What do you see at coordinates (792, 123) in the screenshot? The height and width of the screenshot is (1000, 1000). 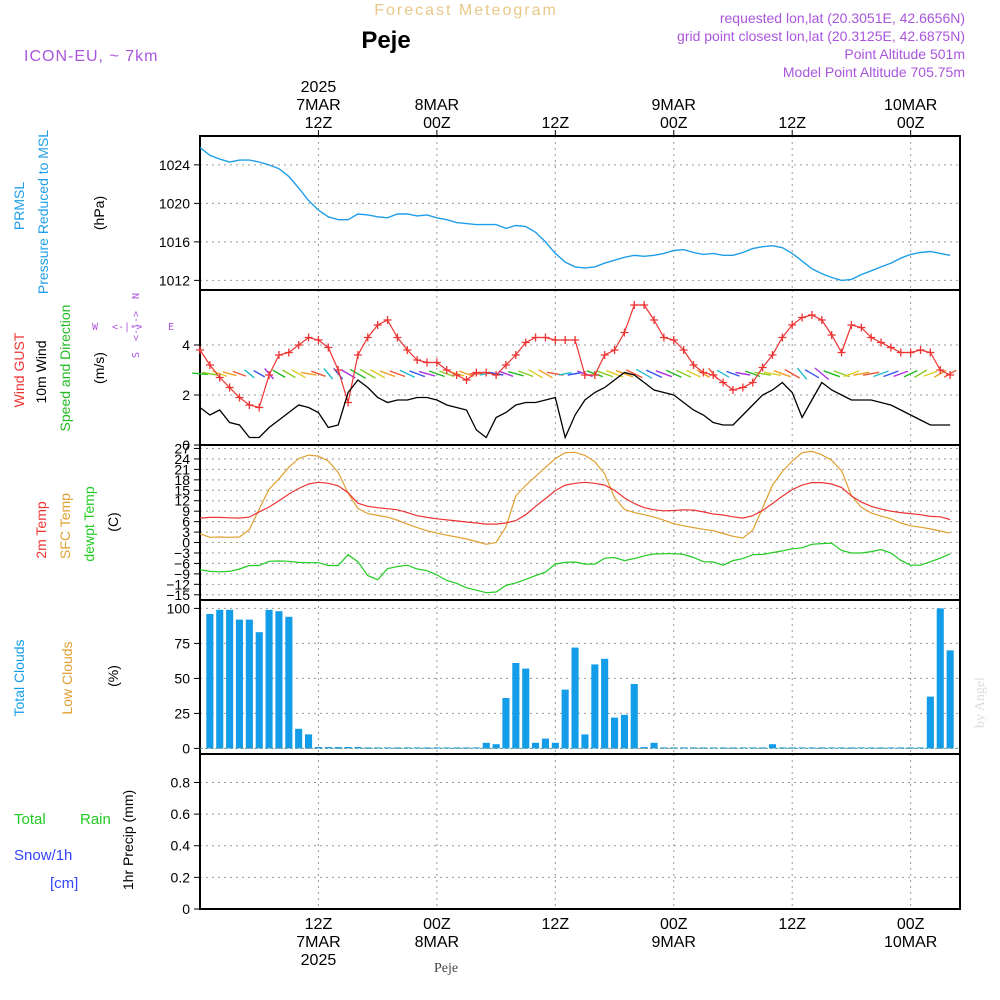 I see `top-time-label: 12Z` at bounding box center [792, 123].